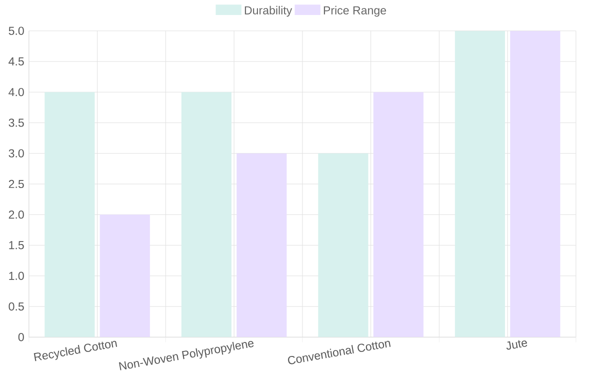 This screenshot has height=385, width=600. Describe the element at coordinates (21, 337) in the screenshot. I see `y-tick-label: 0` at that location.